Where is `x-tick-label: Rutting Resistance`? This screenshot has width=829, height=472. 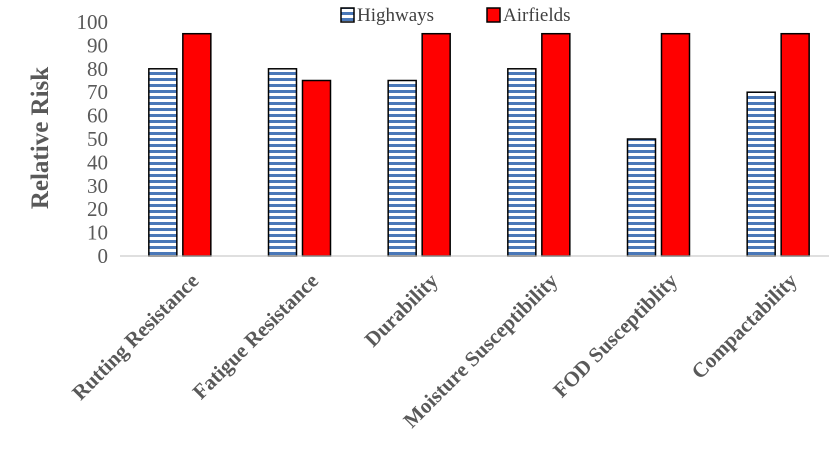 x-tick-label: Rutting Resistance is located at coordinates (135, 337).